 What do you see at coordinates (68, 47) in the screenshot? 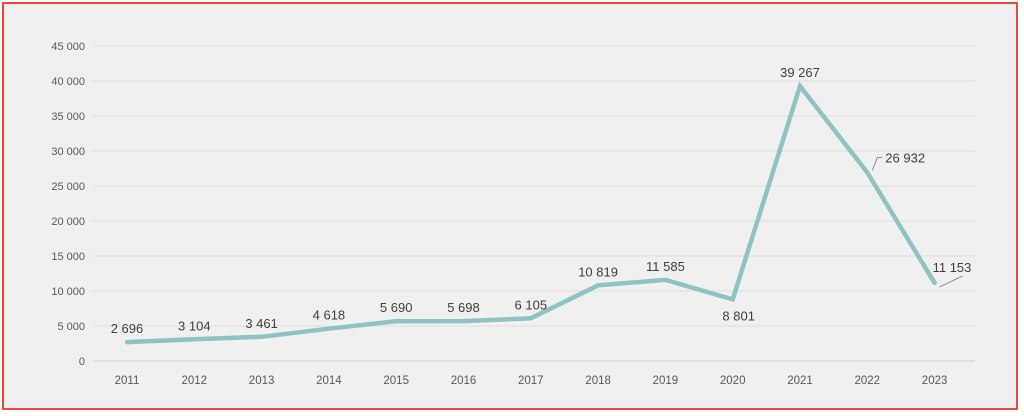
I see `y-axis-tick-label: 45 000` at bounding box center [68, 47].